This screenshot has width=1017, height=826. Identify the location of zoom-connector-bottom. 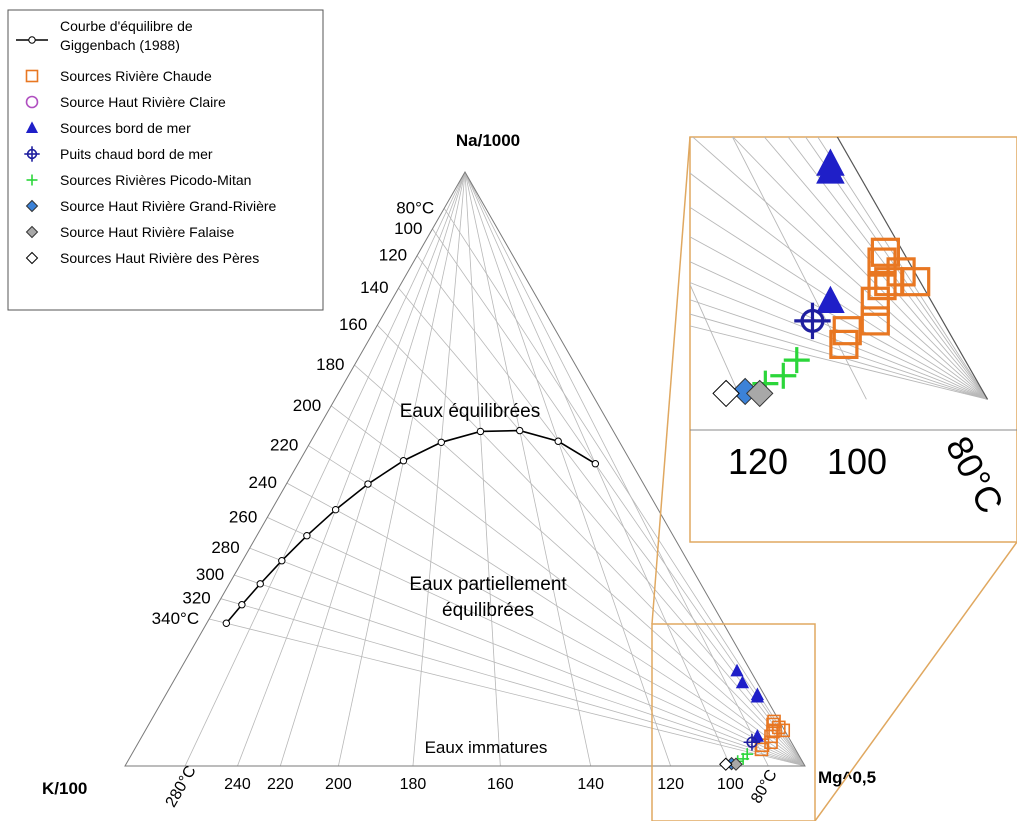
(915, 681).